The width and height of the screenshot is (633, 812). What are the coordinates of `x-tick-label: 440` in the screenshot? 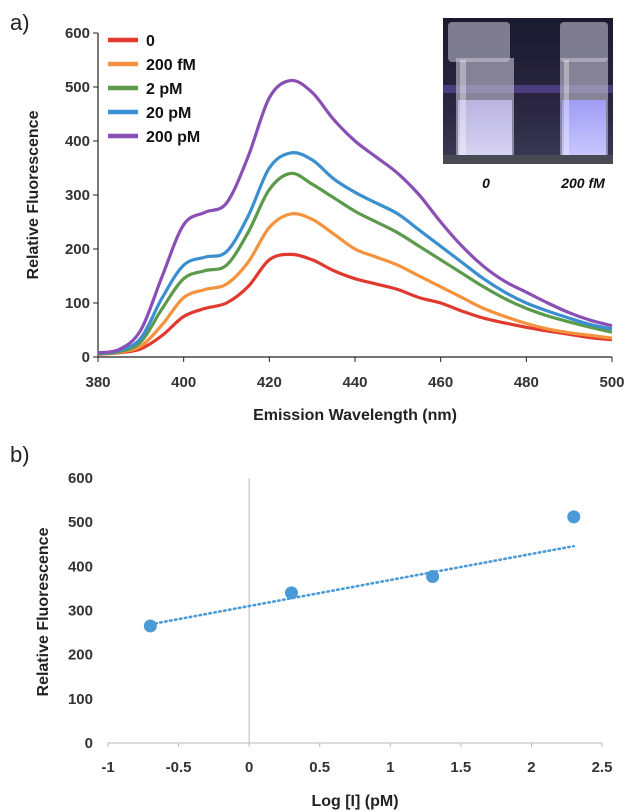 It's located at (354, 382).